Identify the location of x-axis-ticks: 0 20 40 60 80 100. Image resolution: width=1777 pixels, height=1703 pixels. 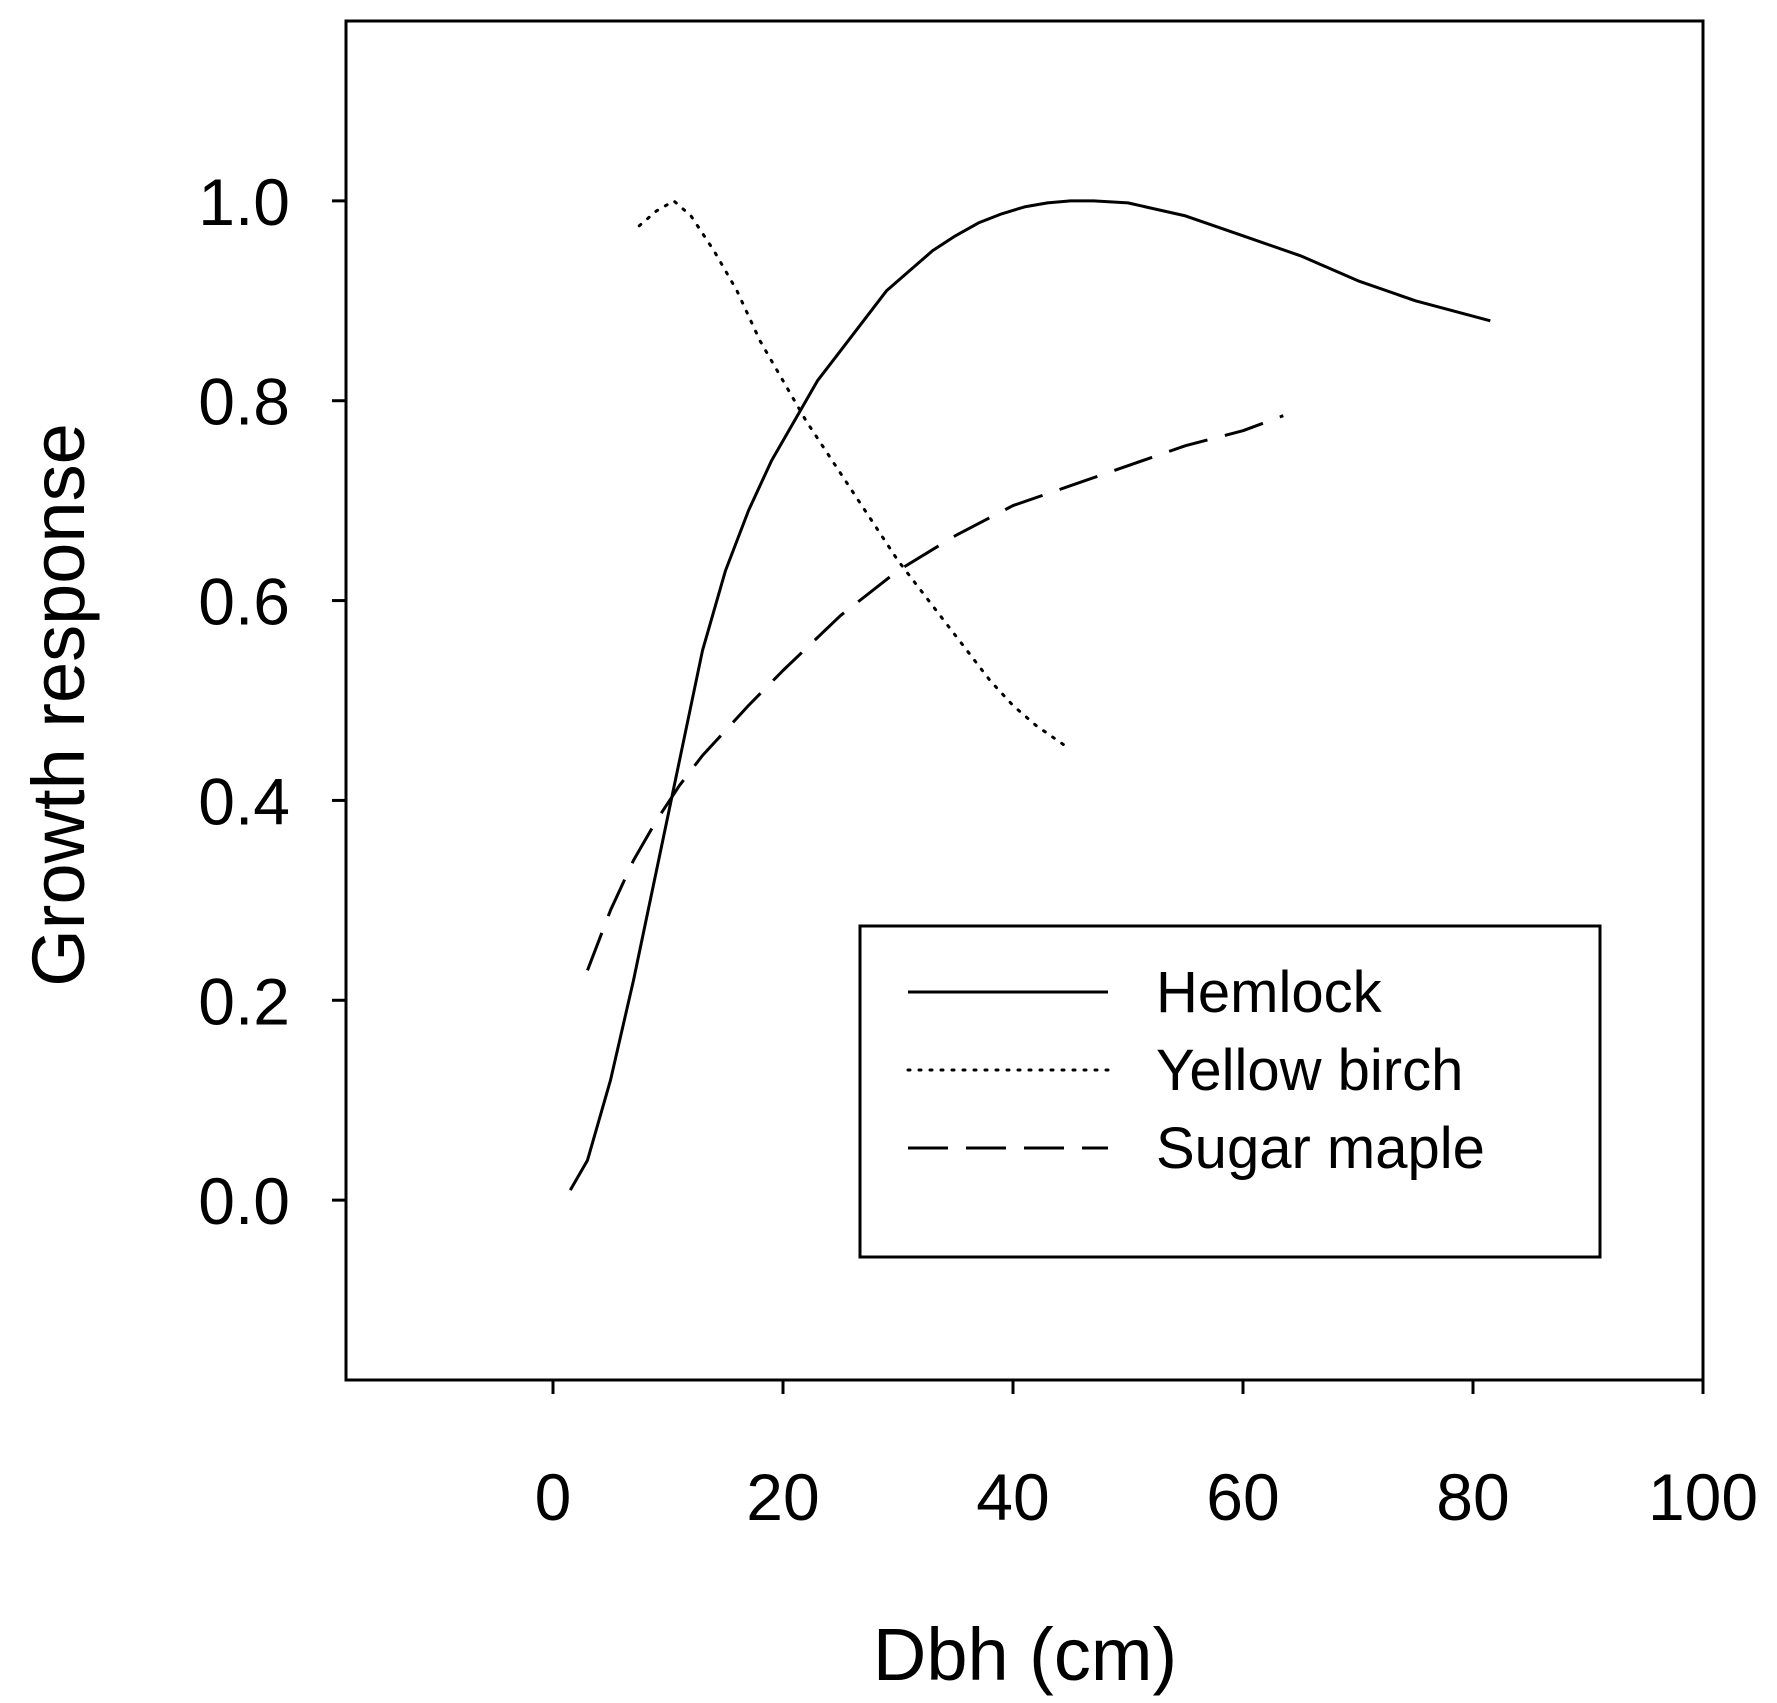
(1146, 1457).